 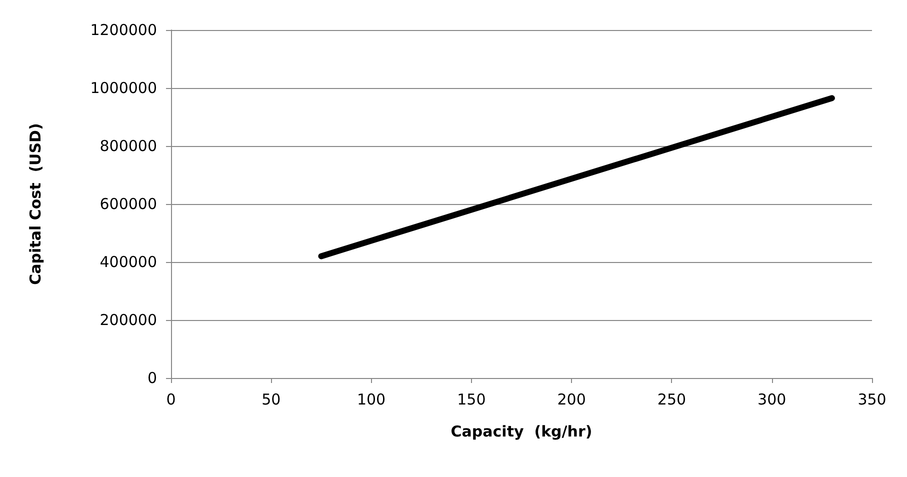 I want to click on x-axis-title: Capacity (kg/hr), so click(x=521, y=431).